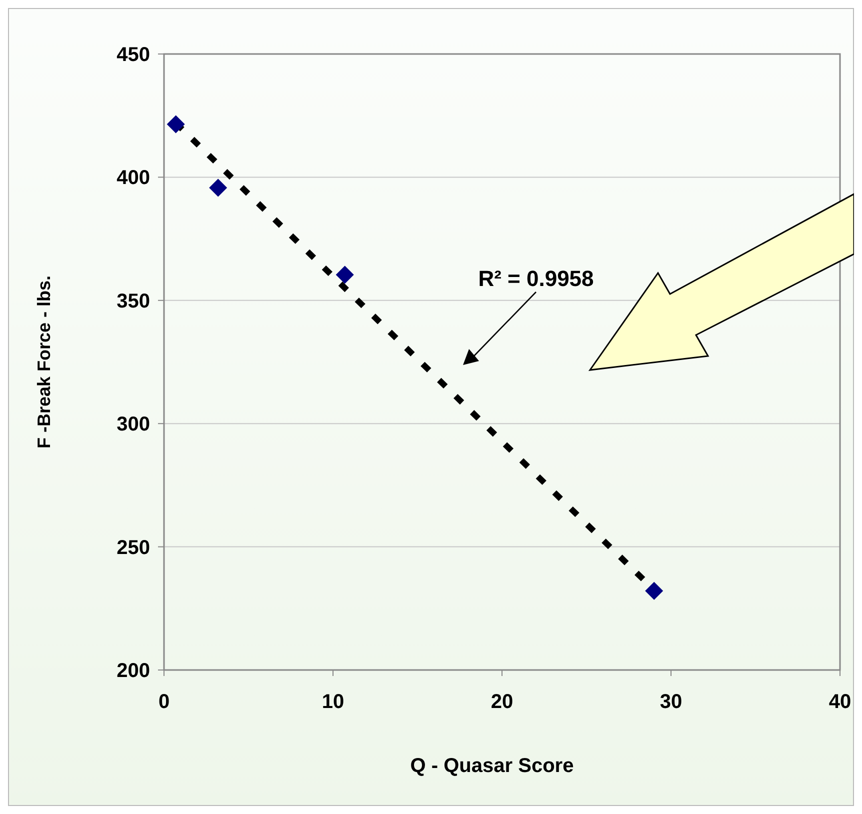  Describe the element at coordinates (671, 702) in the screenshot. I see `x-tick-label: 30` at that location.